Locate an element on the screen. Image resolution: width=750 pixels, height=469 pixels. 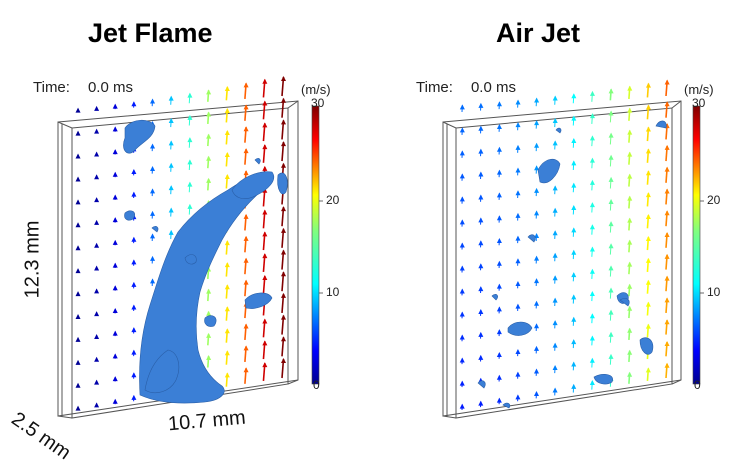
height-dimension-label: 12.3 mm is located at coordinates (32, 259).